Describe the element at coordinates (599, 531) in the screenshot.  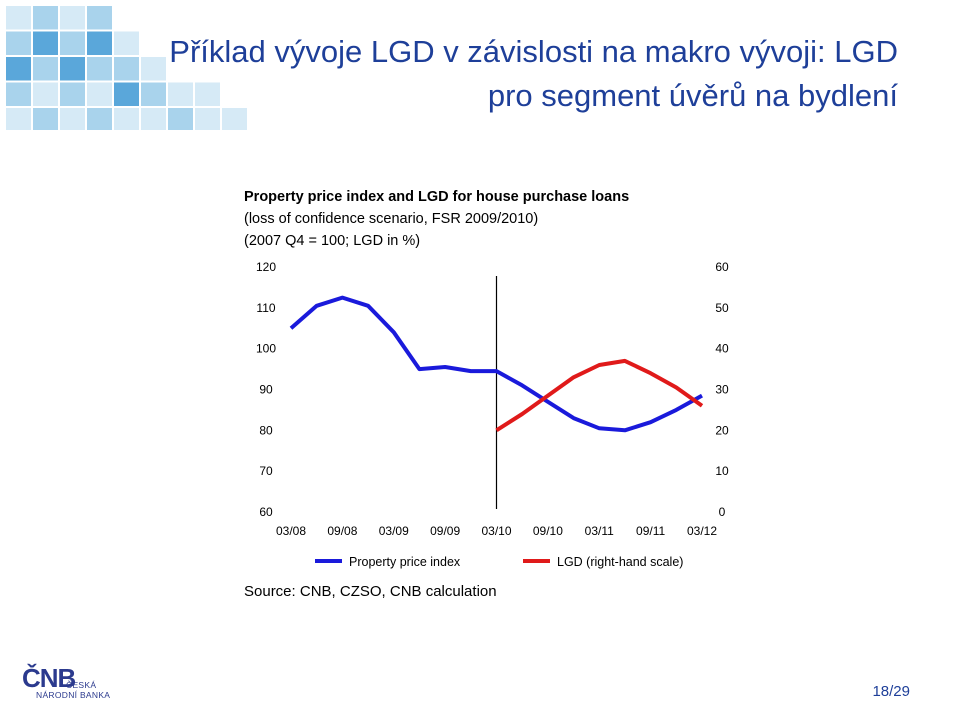
I see `x-axis-tick-label: 03/11` at that location.